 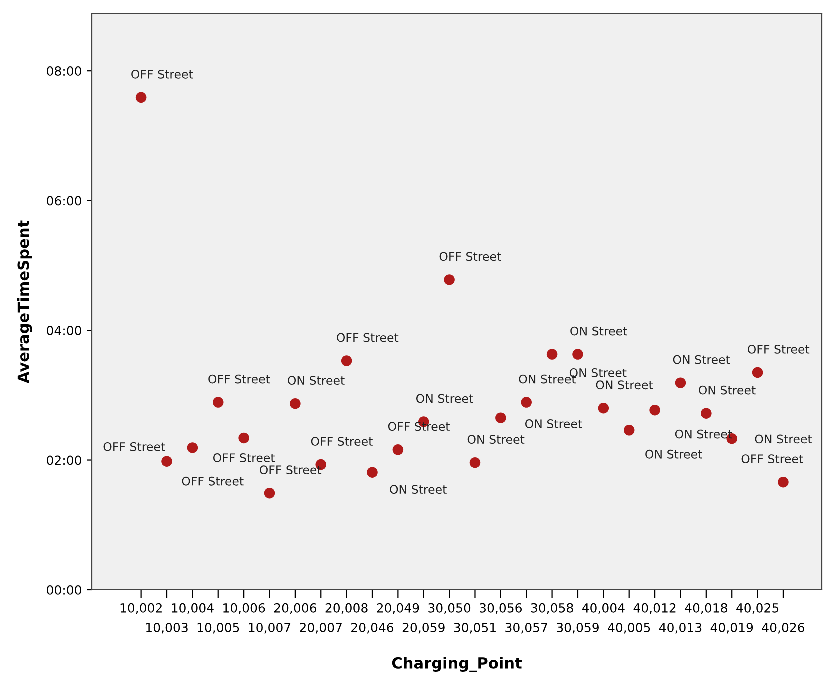 What do you see at coordinates (295, 608) in the screenshot?
I see `x-tick-label: 20,006` at bounding box center [295, 608].